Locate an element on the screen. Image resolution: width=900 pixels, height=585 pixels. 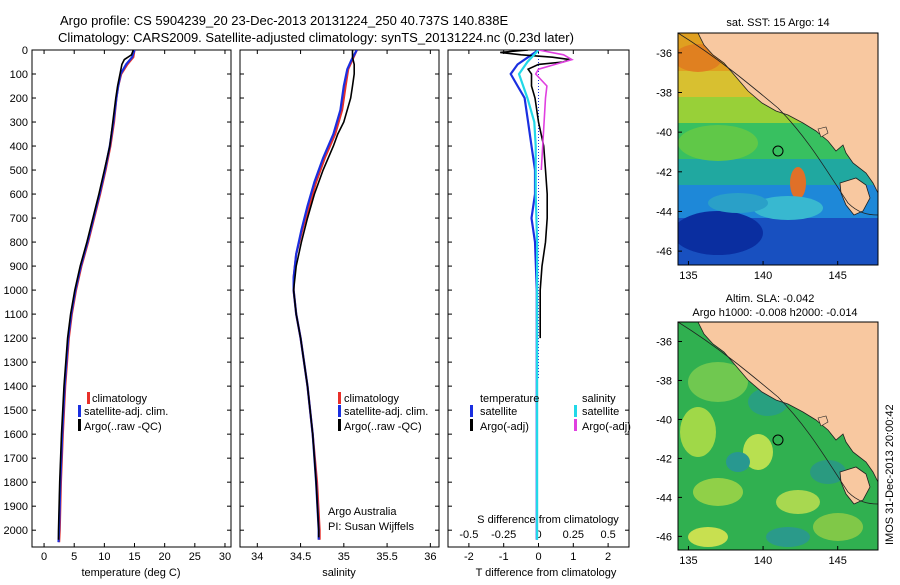
x-tick-label: 5 is located at coordinates (74, 557).